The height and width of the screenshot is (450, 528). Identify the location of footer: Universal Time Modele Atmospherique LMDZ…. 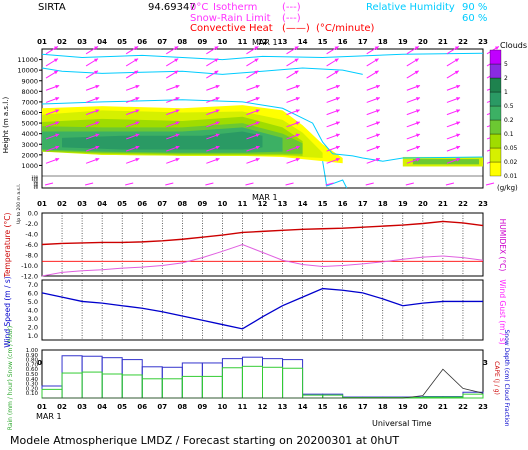
(221, 433).